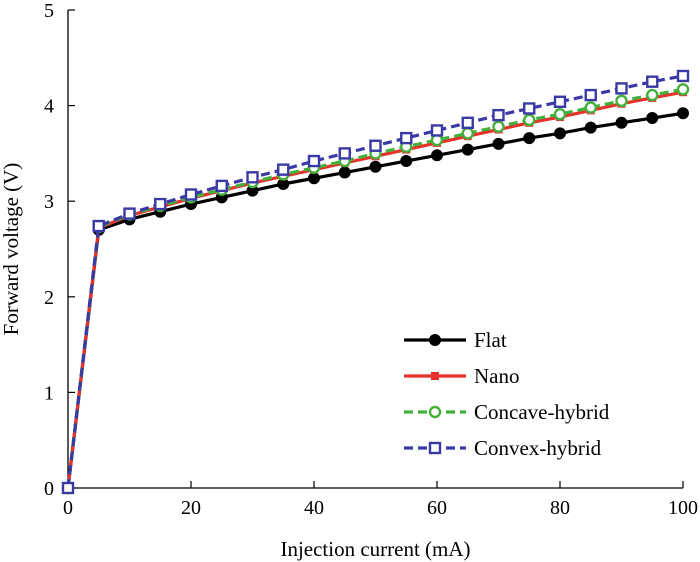 The image size is (700, 562). I want to click on legend-item-concave-hybrid: Concave-hybrid, so click(507, 412).